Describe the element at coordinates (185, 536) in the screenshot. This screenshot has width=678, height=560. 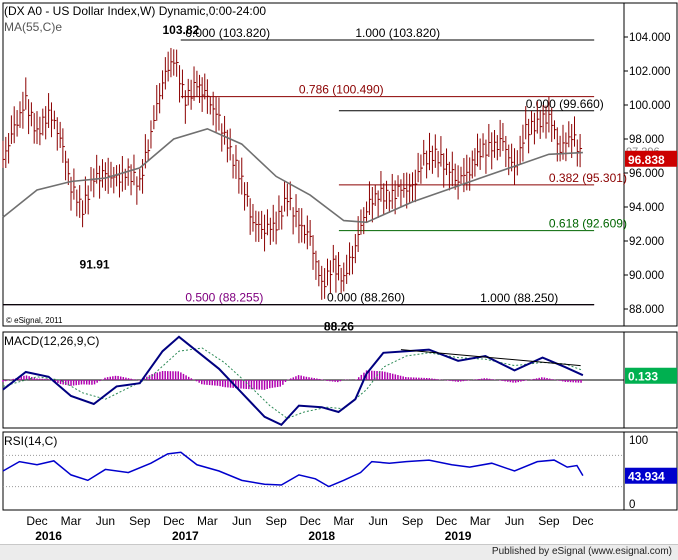
I see `x-year-label: 2017` at that location.